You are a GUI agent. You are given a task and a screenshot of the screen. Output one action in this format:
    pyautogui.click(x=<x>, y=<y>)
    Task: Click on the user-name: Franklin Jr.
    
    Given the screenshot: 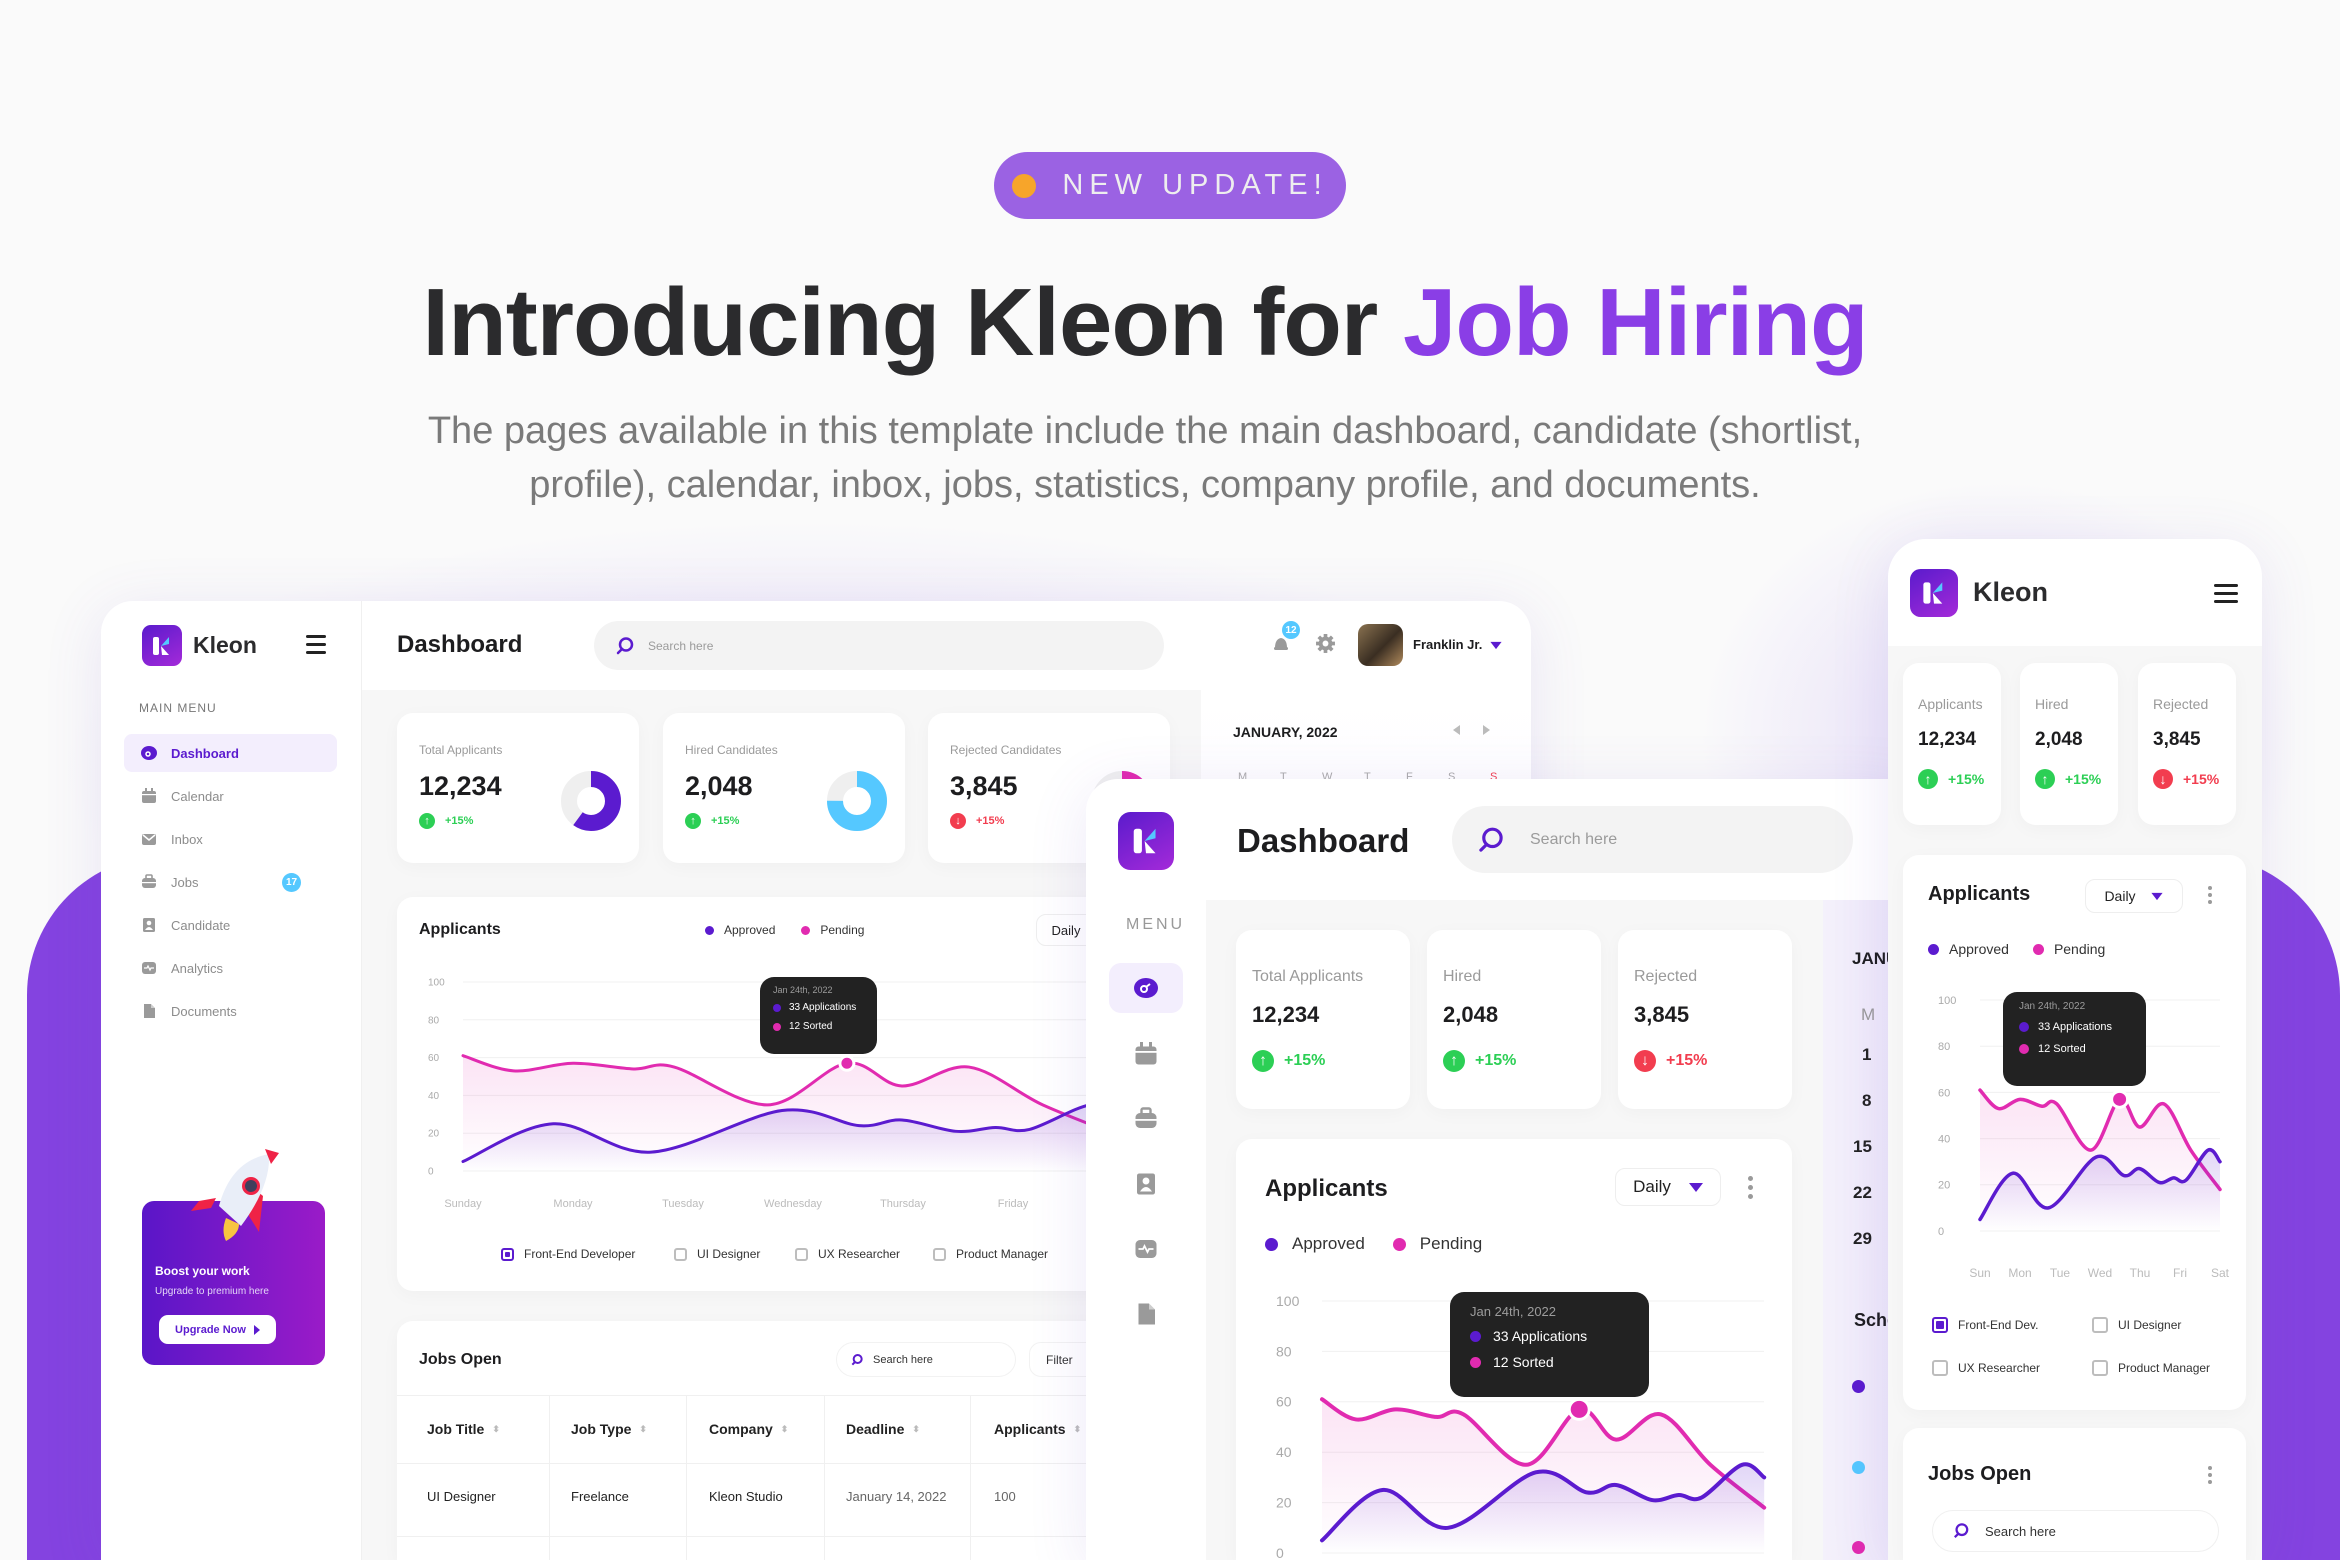 What is the action you would take?
    pyautogui.click(x=1448, y=644)
    